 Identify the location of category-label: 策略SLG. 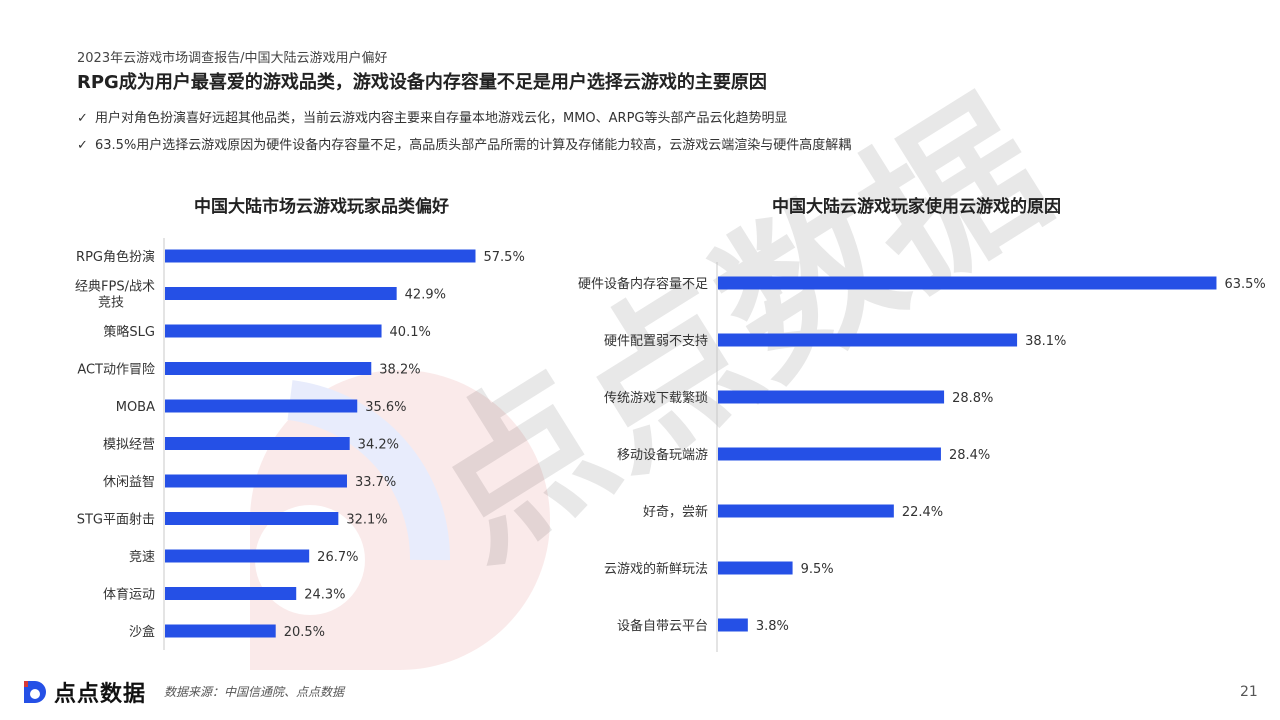
(129, 332).